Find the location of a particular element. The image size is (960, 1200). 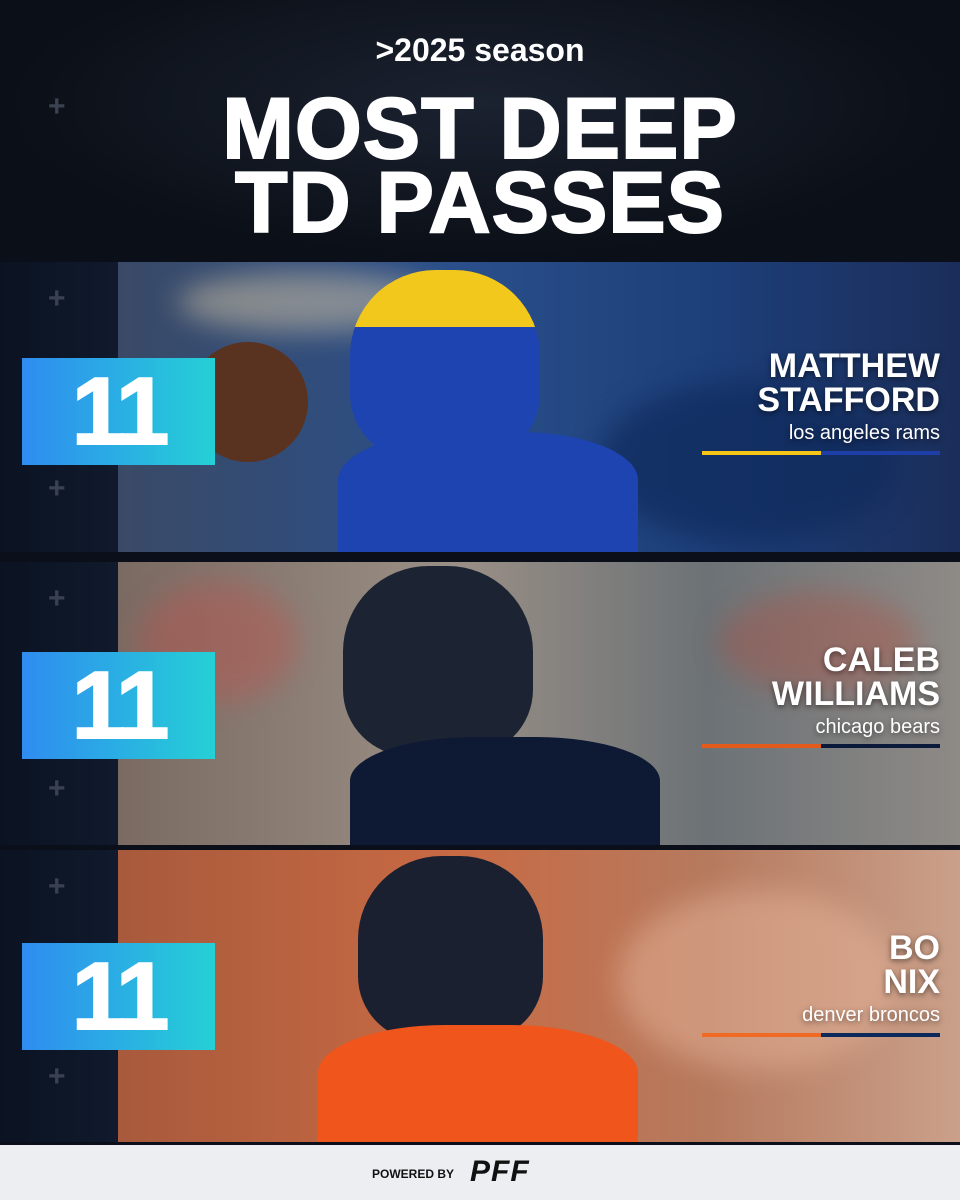

last-name: WILLIAMS is located at coordinates (855, 694).